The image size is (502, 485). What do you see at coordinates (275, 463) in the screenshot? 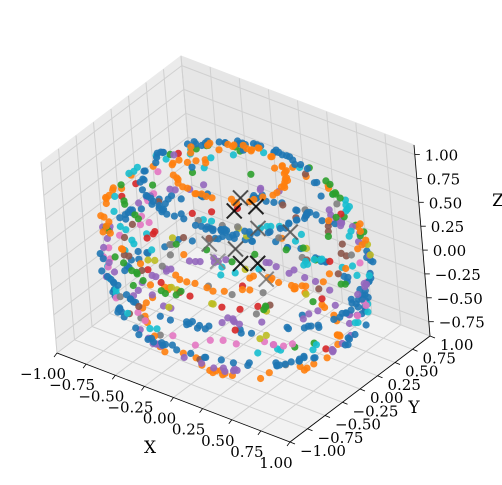
I see `x-tick-label: 1.00` at bounding box center [275, 463].